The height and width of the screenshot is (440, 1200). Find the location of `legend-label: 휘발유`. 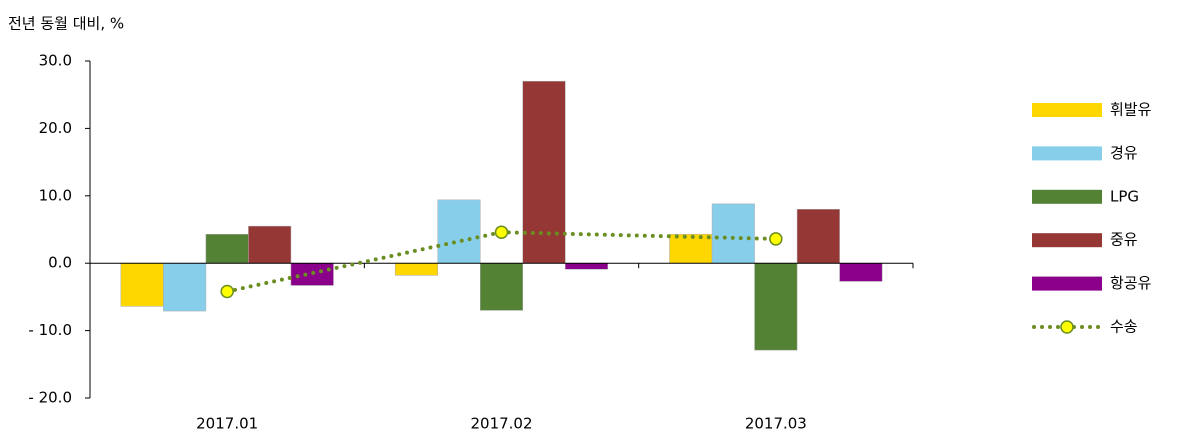

legend-label: 휘발유 is located at coordinates (1131, 110).